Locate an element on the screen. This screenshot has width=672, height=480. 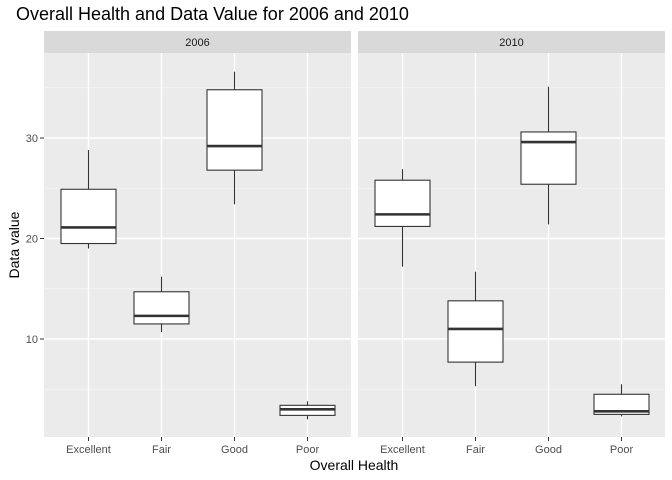
y-tick-label: 30 is located at coordinates (32, 139).